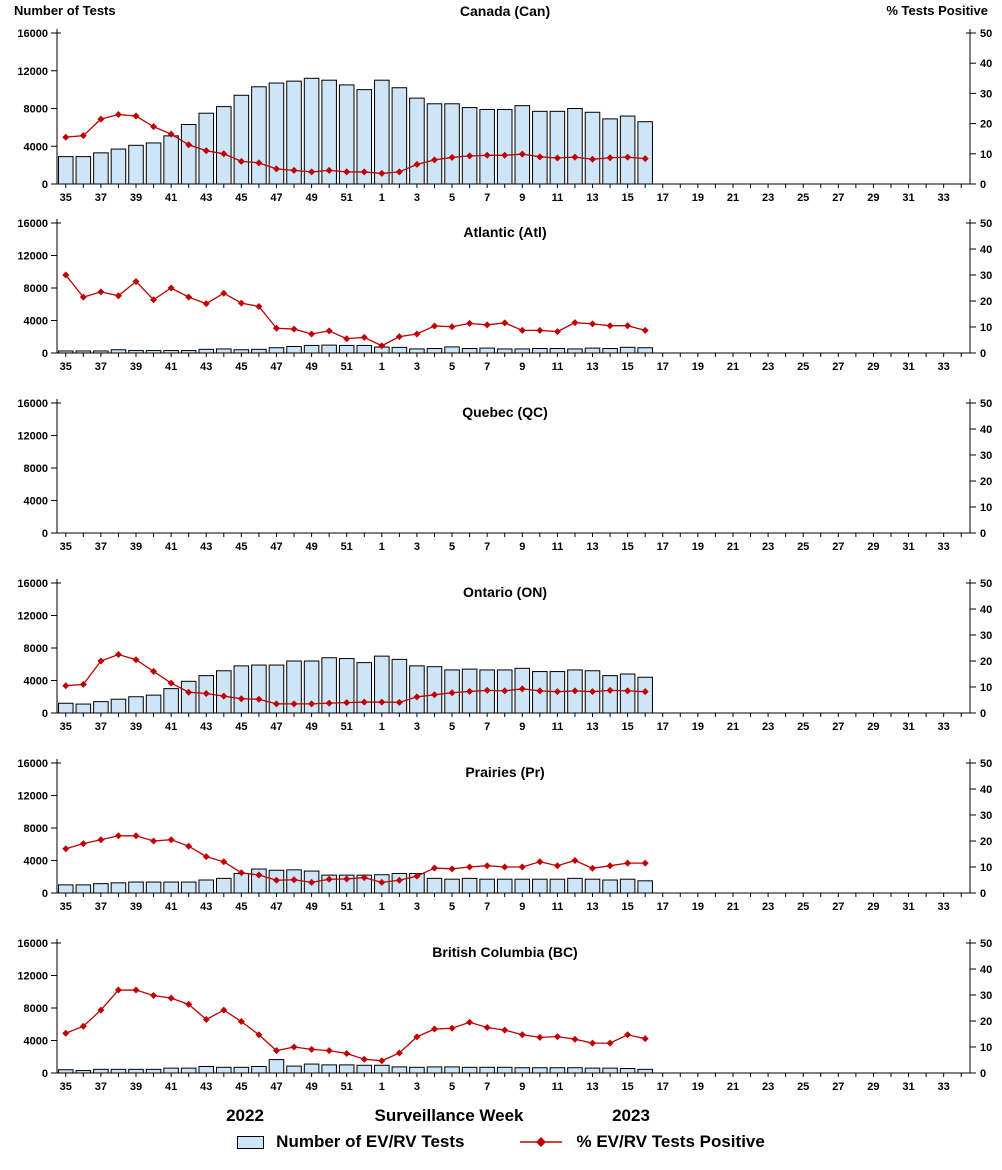 Image resolution: width=1002 pixels, height=1170 pixels. Describe the element at coordinates (522, 547) in the screenshot. I see `svg-text: 9` at that location.